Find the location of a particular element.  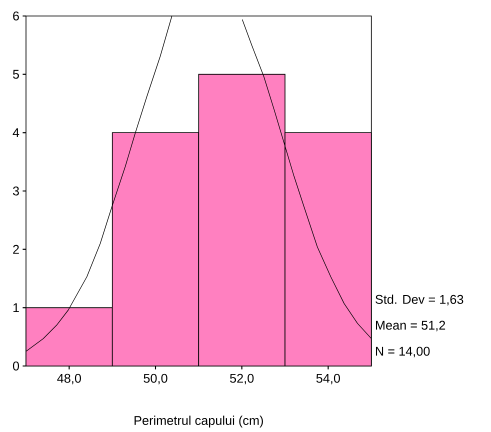

y-tick-label: 2 is located at coordinates (16, 249).